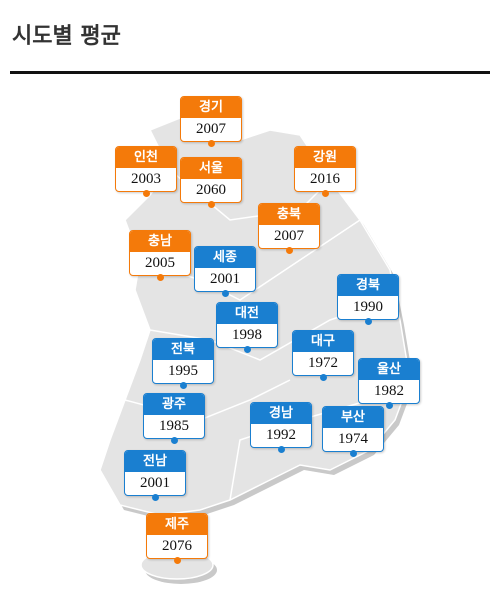 This screenshot has width=500, height=591. What do you see at coordinates (289, 214) in the screenshot?
I see `region-name: 충북` at bounding box center [289, 214].